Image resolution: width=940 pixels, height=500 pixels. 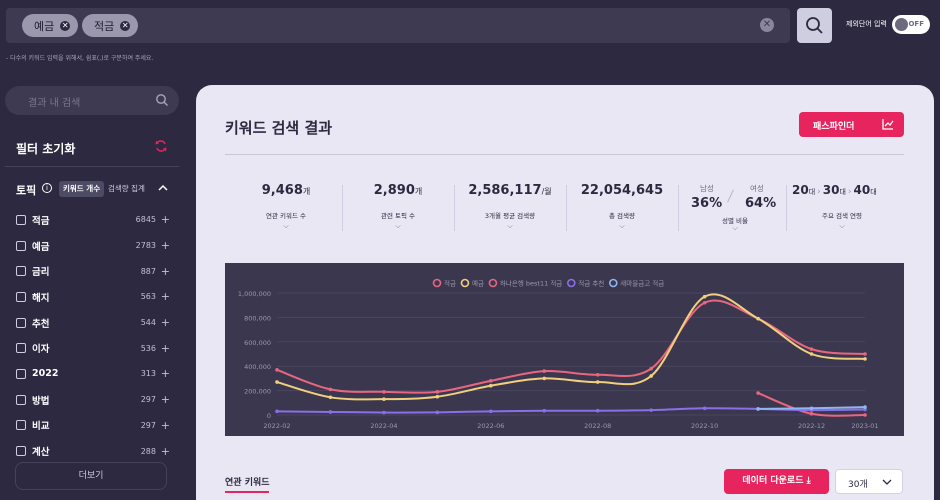 What do you see at coordinates (735, 221) in the screenshot?
I see `stat-label: 성별 비율` at bounding box center [735, 221].